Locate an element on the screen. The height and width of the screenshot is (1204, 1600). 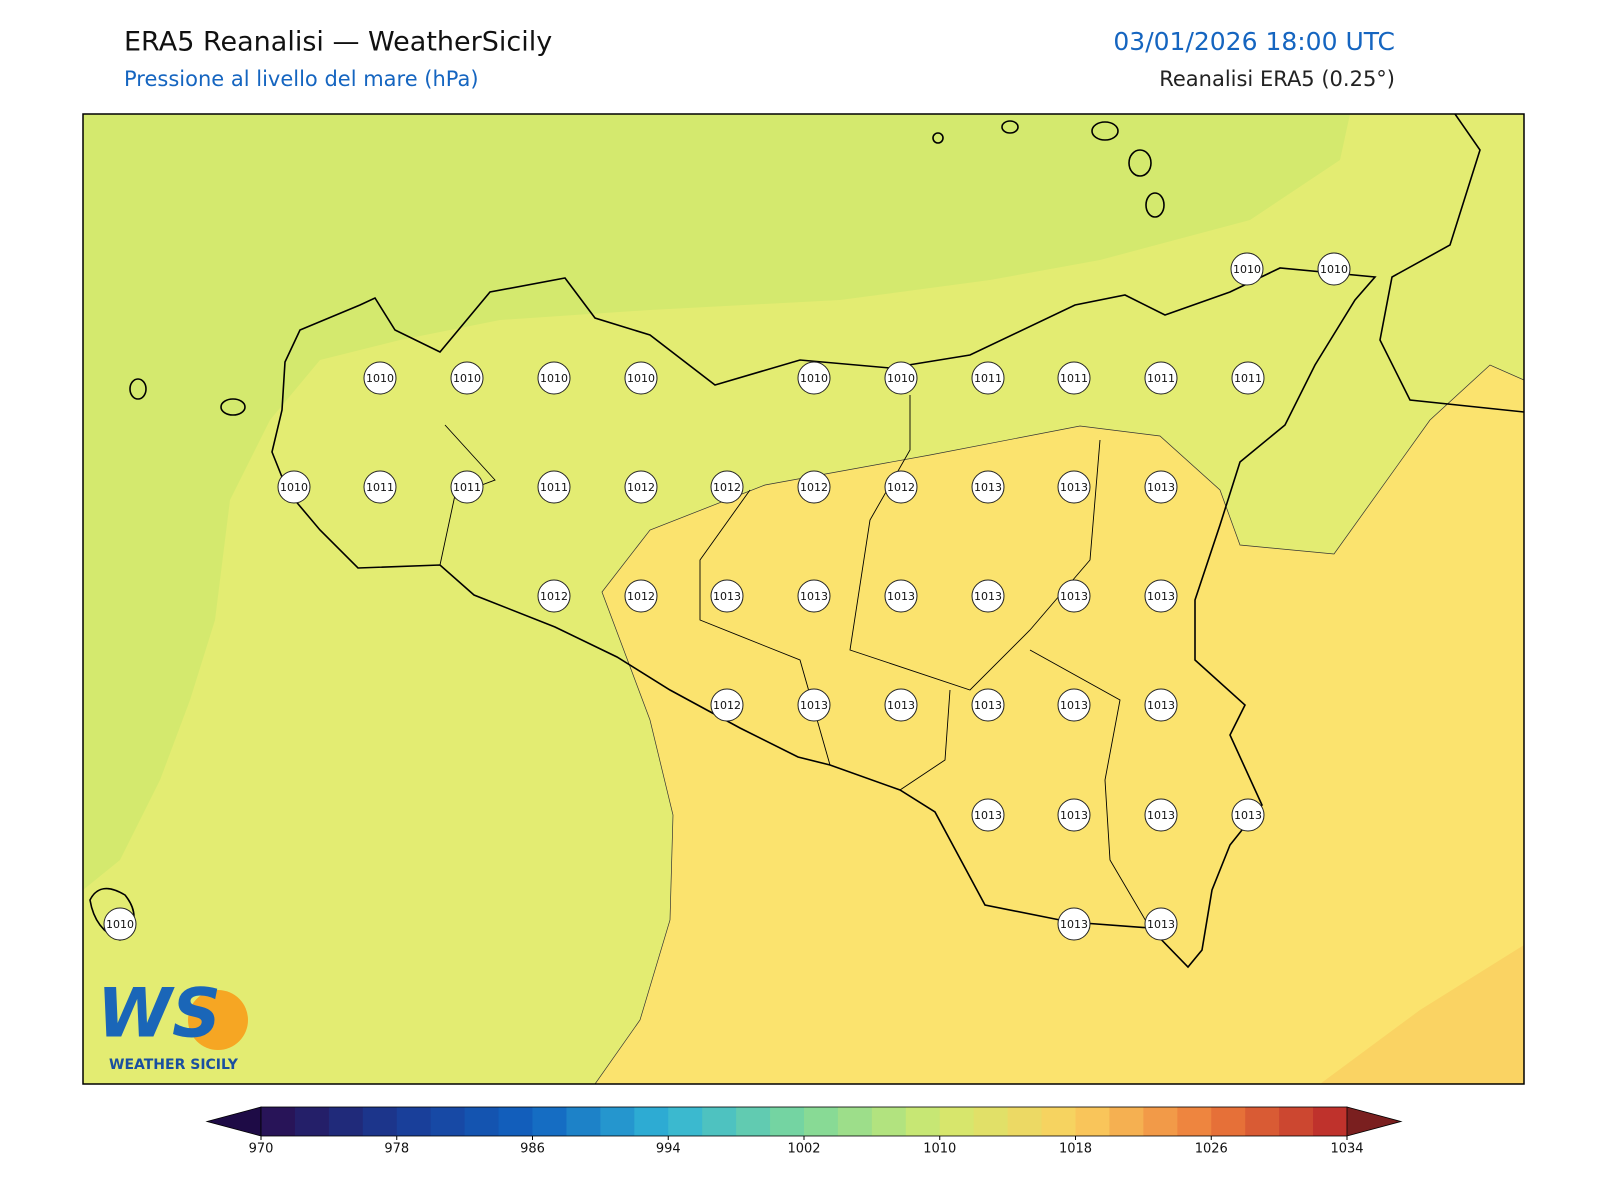
colorbar-tick-label: 994 is located at coordinates (668, 1149).